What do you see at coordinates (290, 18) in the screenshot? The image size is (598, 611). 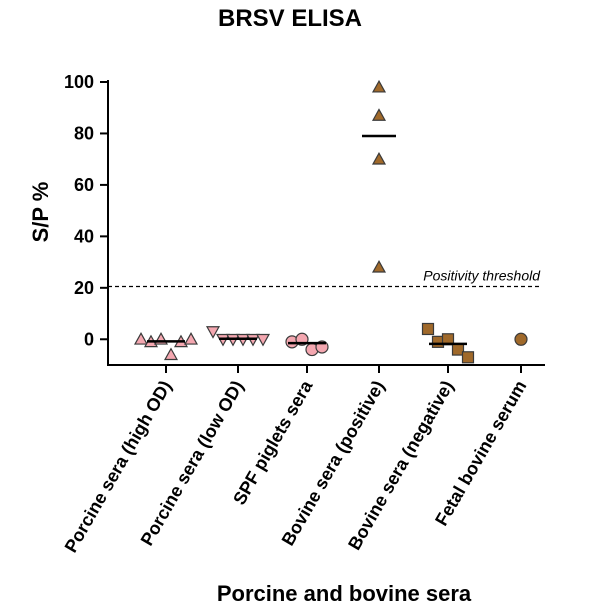 I see `chart-title: BRSV ELISA` at bounding box center [290, 18].